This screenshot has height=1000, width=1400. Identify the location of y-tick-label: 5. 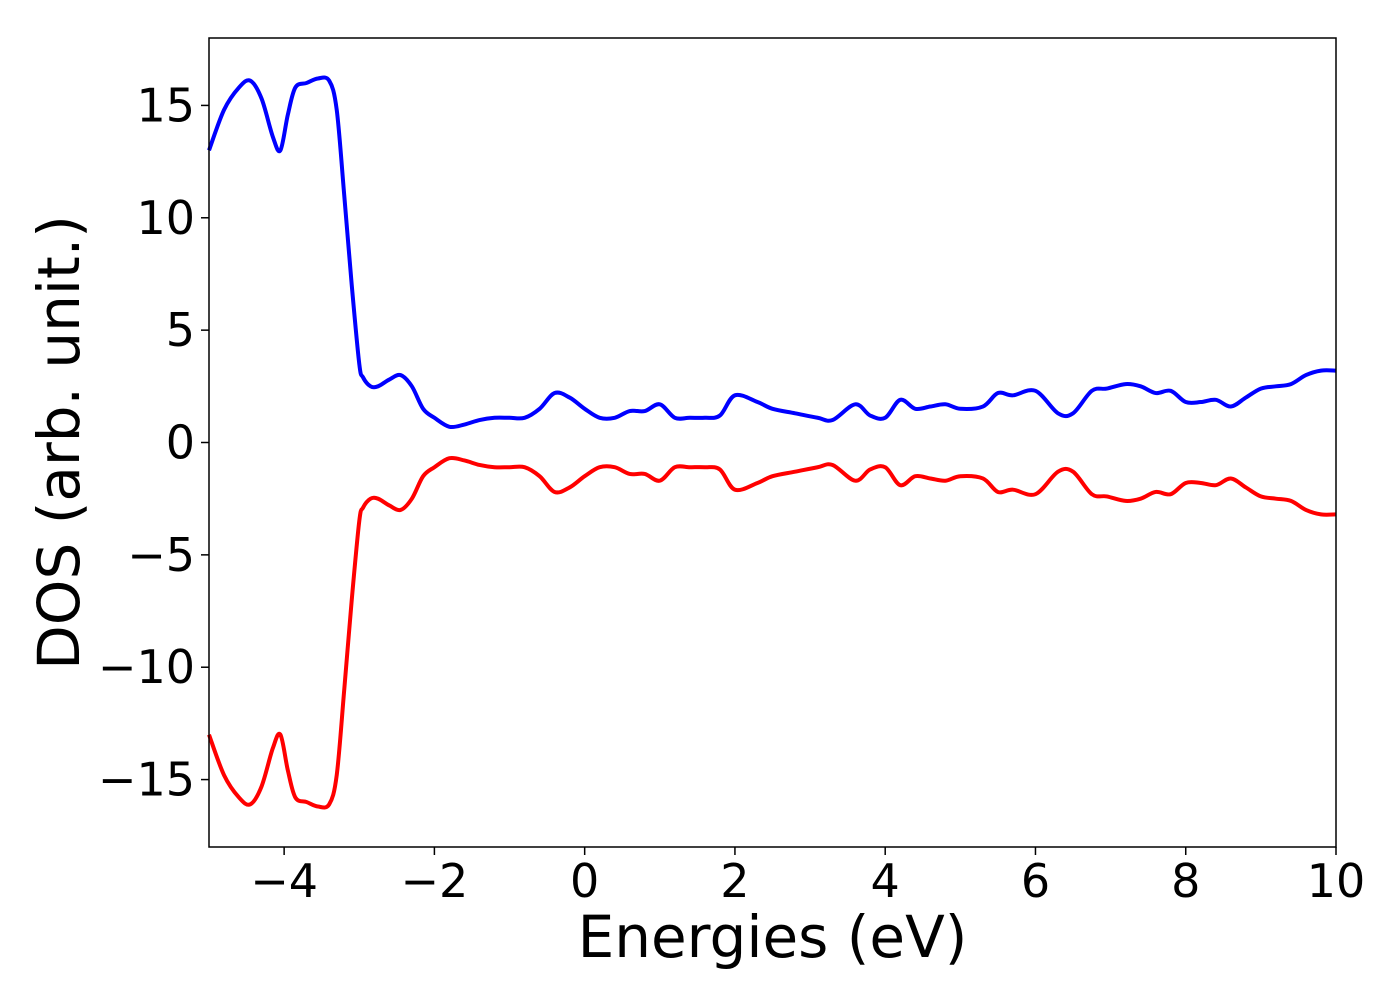
(180, 330).